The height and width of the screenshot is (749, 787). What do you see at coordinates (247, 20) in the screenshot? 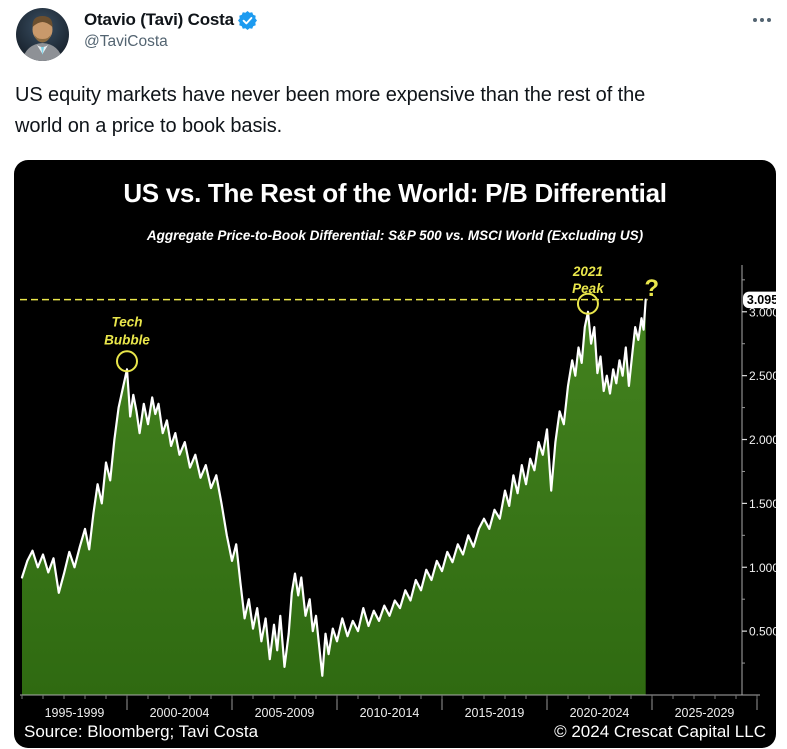
I see `verified-badge-icon` at bounding box center [247, 20].